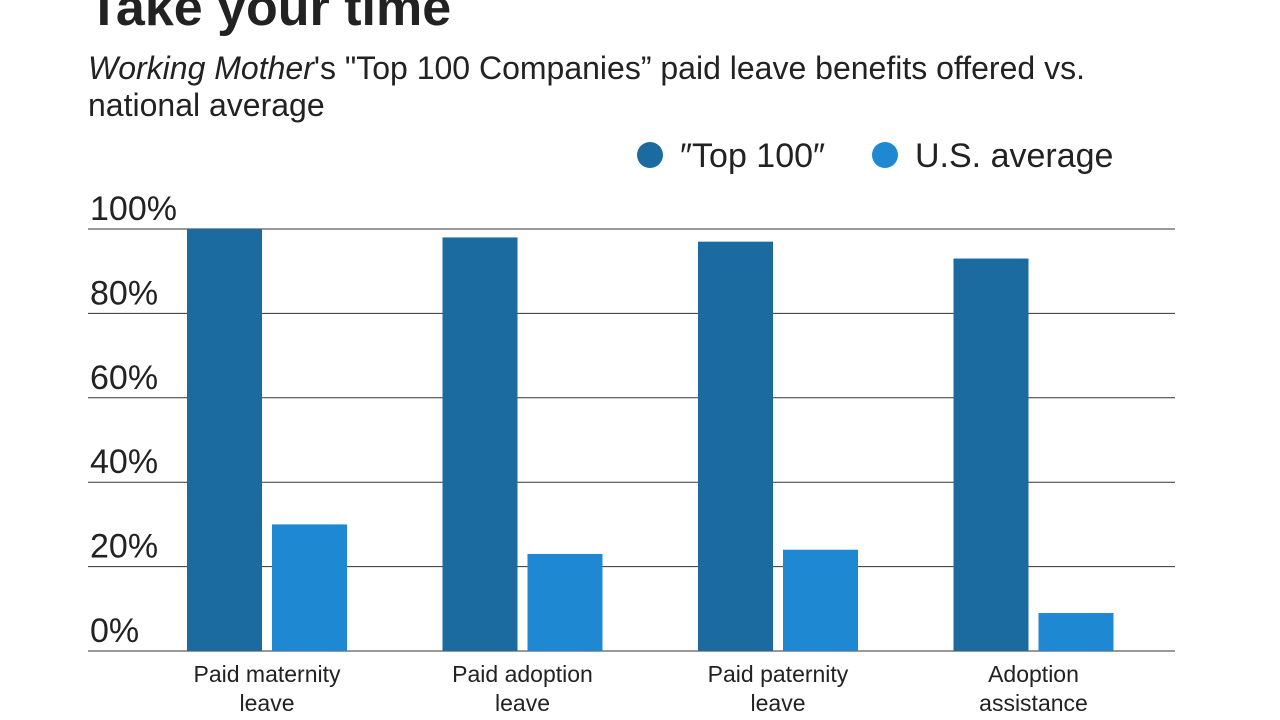 This screenshot has width=1280, height=720. I want to click on y-tick-label: 60%, so click(124, 378).